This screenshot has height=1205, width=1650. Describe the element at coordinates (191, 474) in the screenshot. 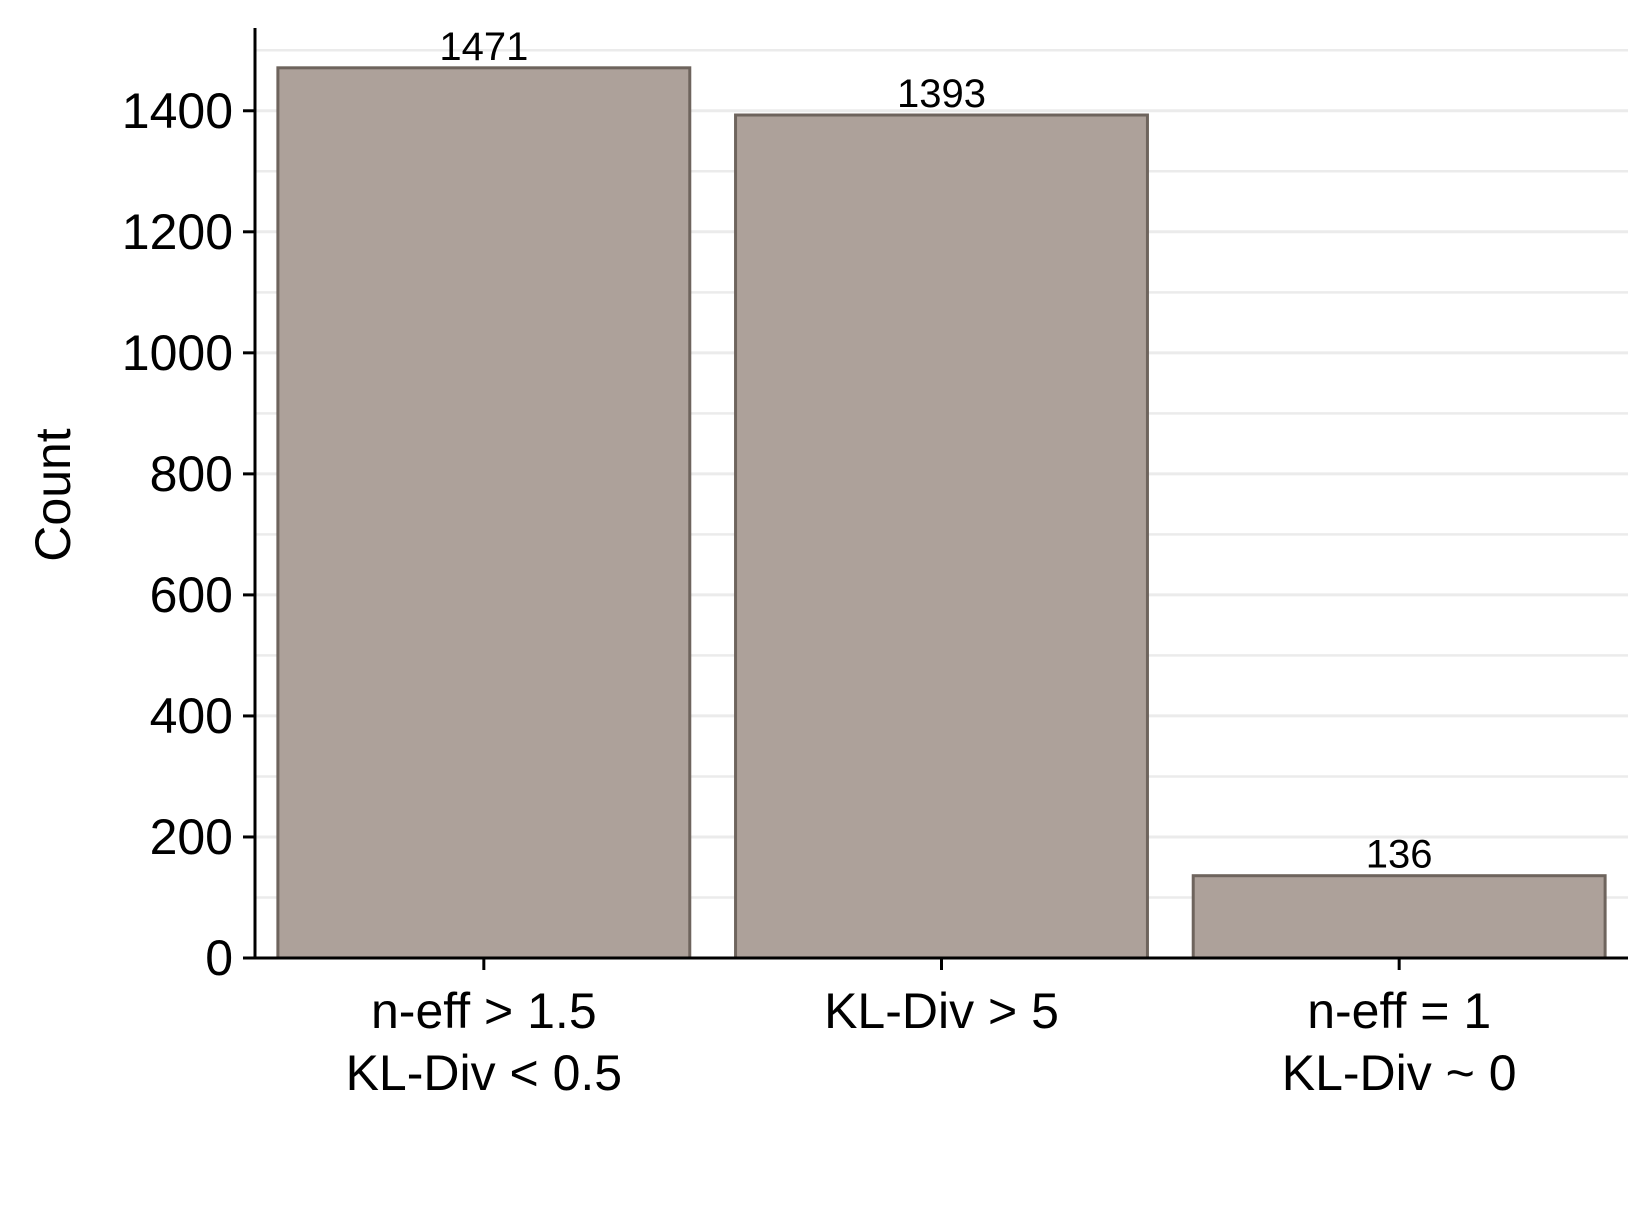

I see `y-tick-label: 800` at that location.